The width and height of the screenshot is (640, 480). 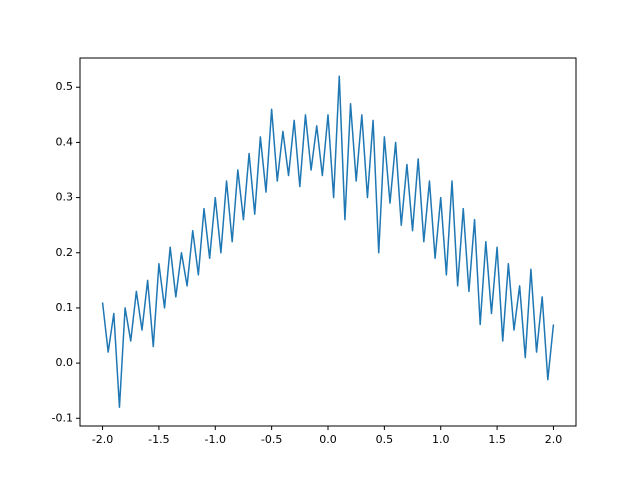 I want to click on x-tick-label: 0.0, so click(x=328, y=439).